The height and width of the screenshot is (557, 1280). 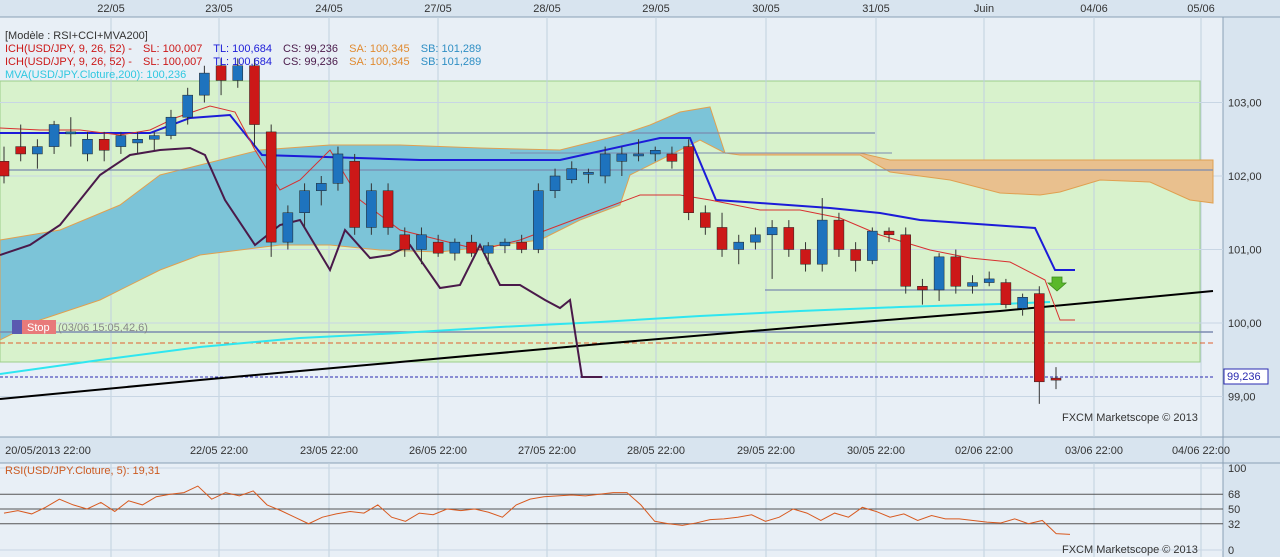 I want to click on down-arrow-icon, so click(x=1057, y=284).